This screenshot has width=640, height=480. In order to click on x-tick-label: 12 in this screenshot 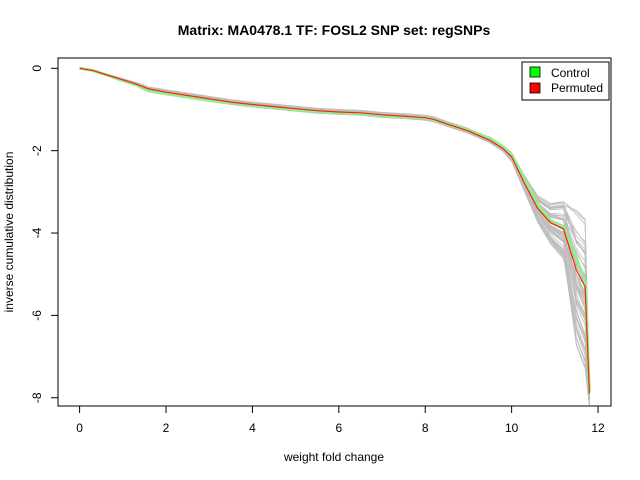, I will do `click(598, 428)`.